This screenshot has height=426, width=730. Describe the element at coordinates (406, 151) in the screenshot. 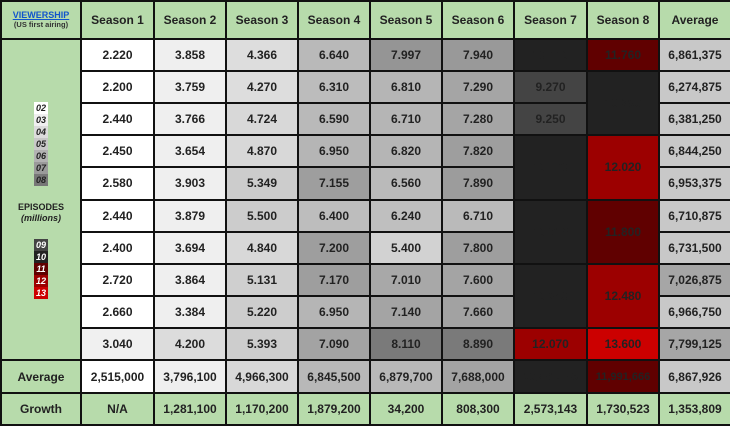

I see `cell: 6.820` at that location.